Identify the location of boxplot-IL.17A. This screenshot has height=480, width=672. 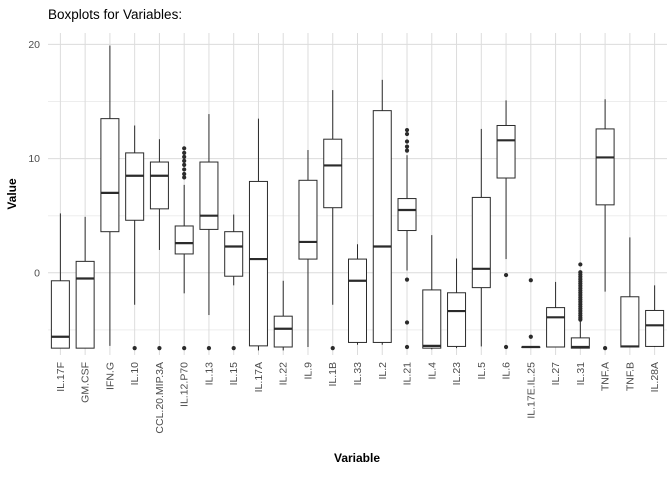
(258, 234).